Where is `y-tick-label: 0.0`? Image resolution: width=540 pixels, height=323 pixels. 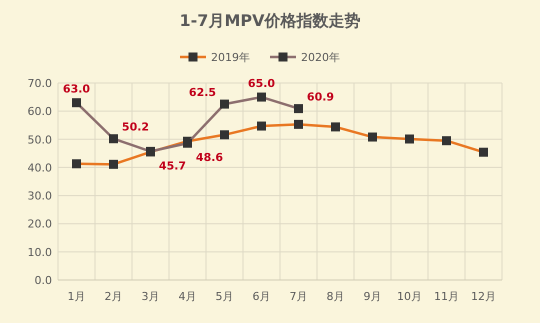 y-tick-label: 0.0 is located at coordinates (43, 280).